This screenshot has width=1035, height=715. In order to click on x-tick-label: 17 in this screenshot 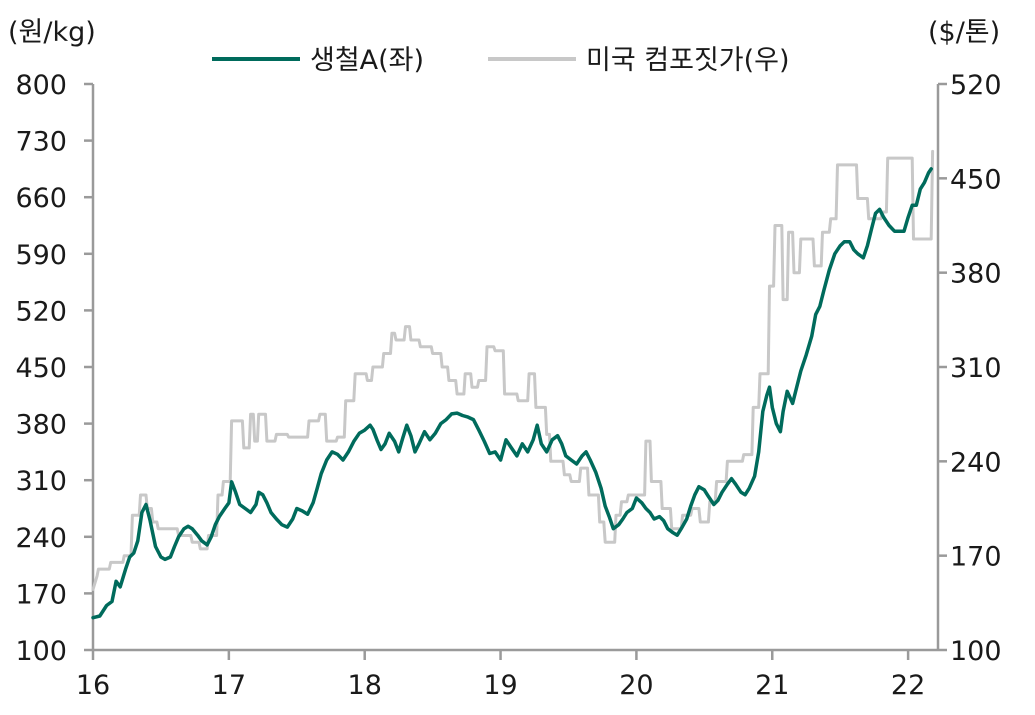, I will do `click(229, 685)`.